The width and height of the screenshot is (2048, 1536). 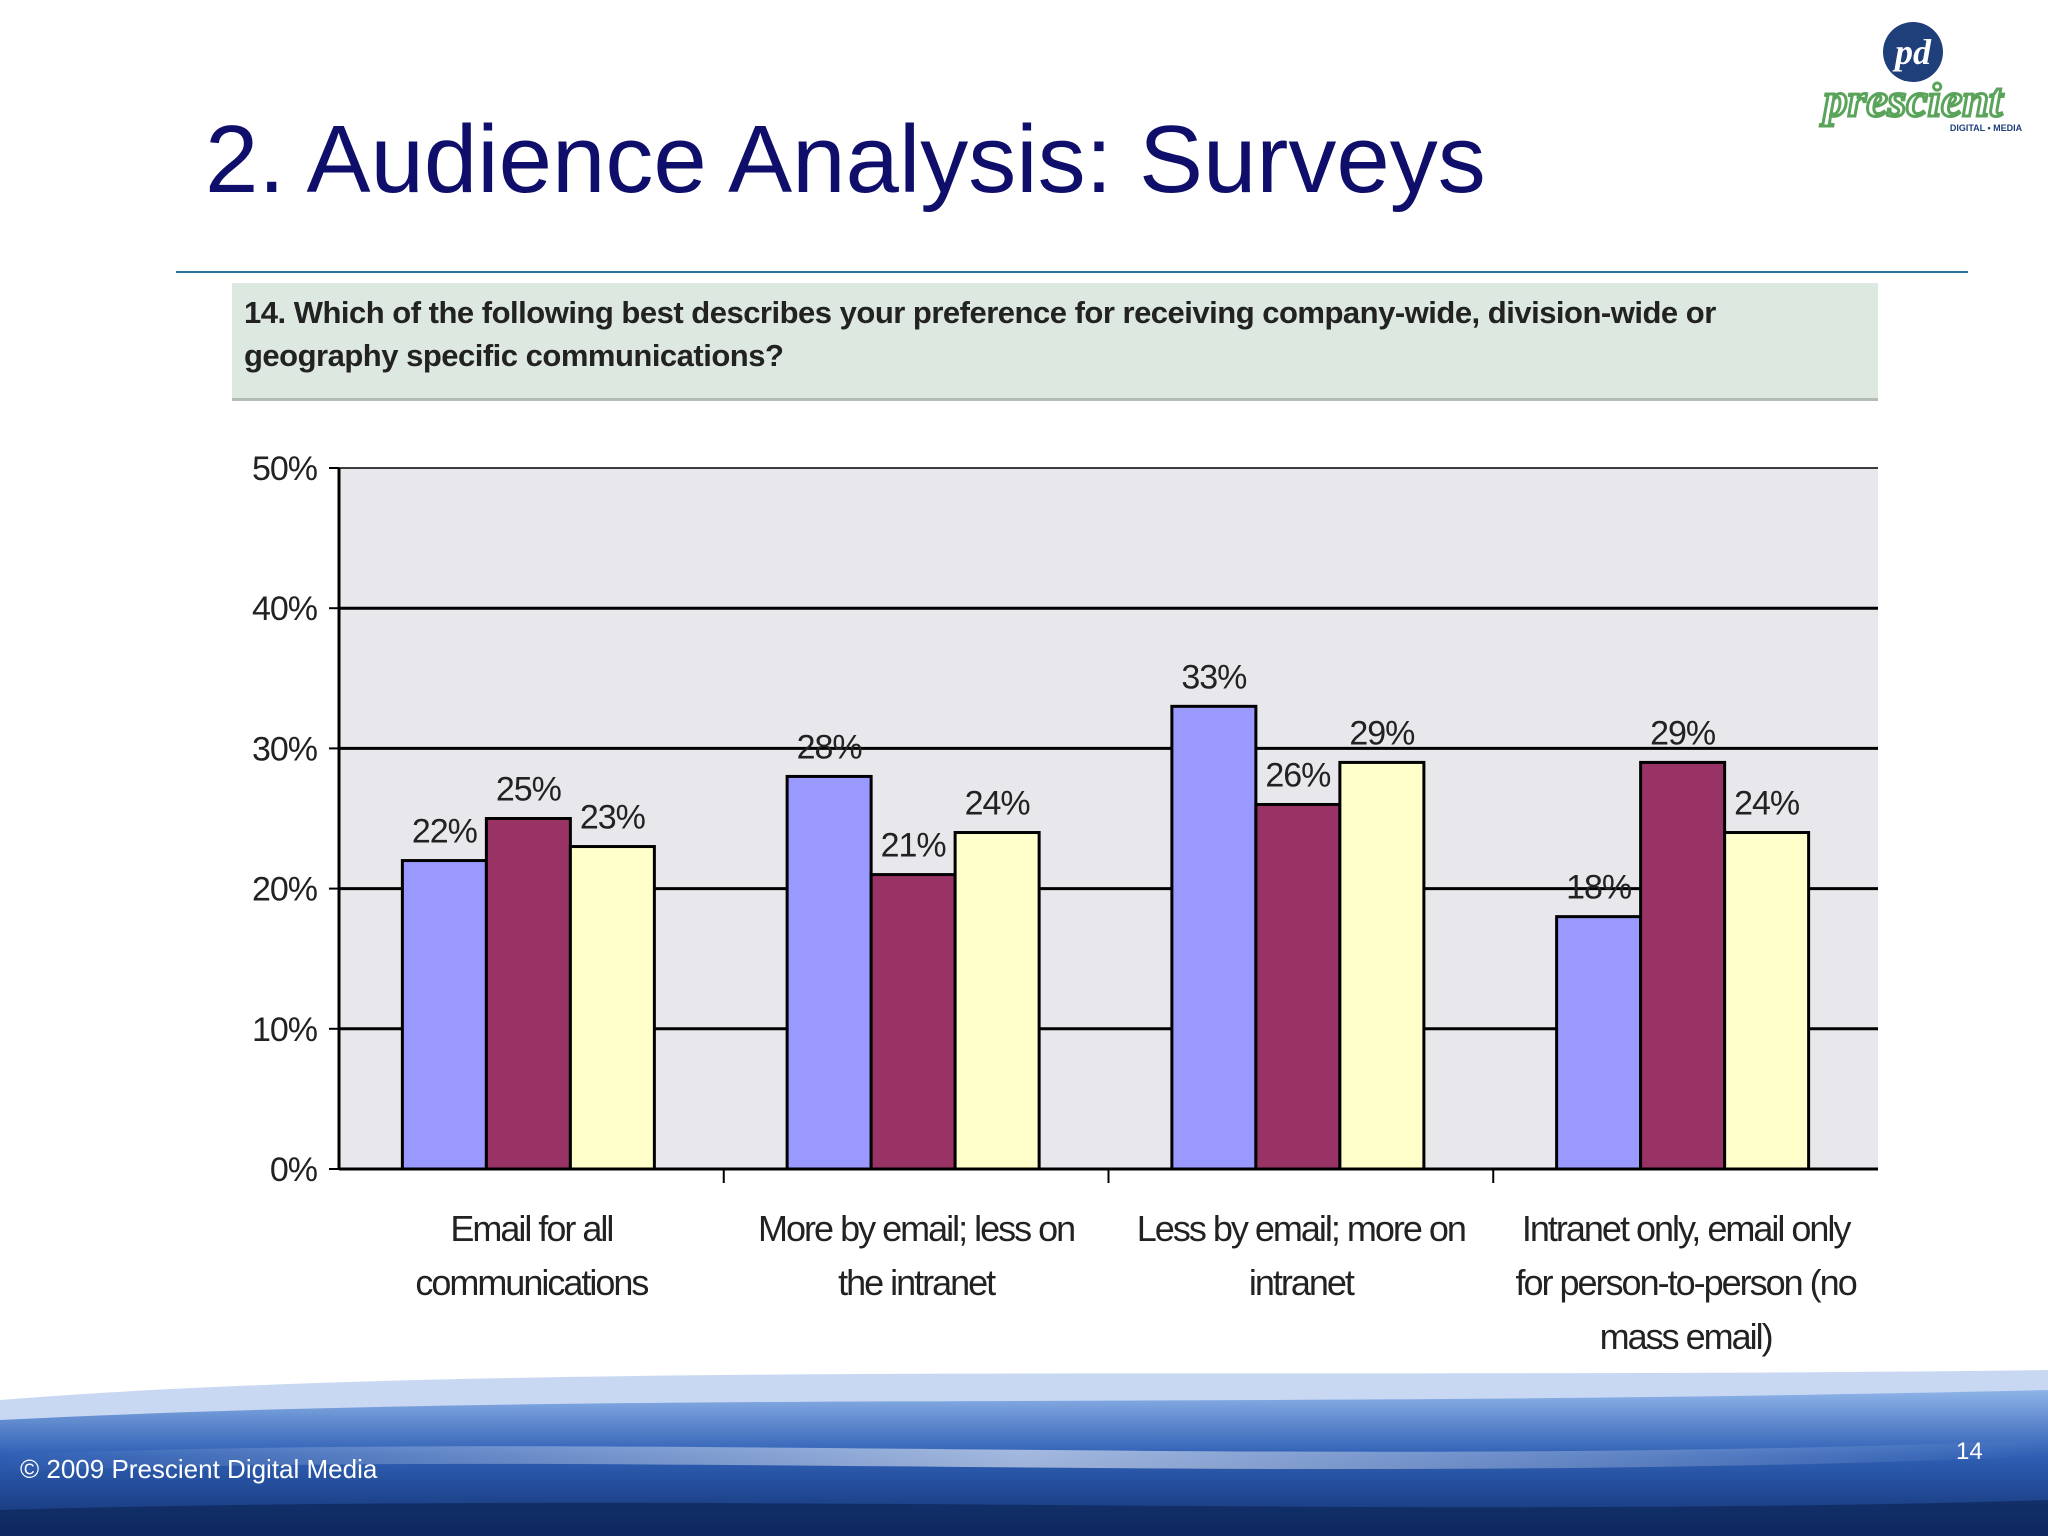 I want to click on y-tick-label: 50%, so click(x=285, y=469).